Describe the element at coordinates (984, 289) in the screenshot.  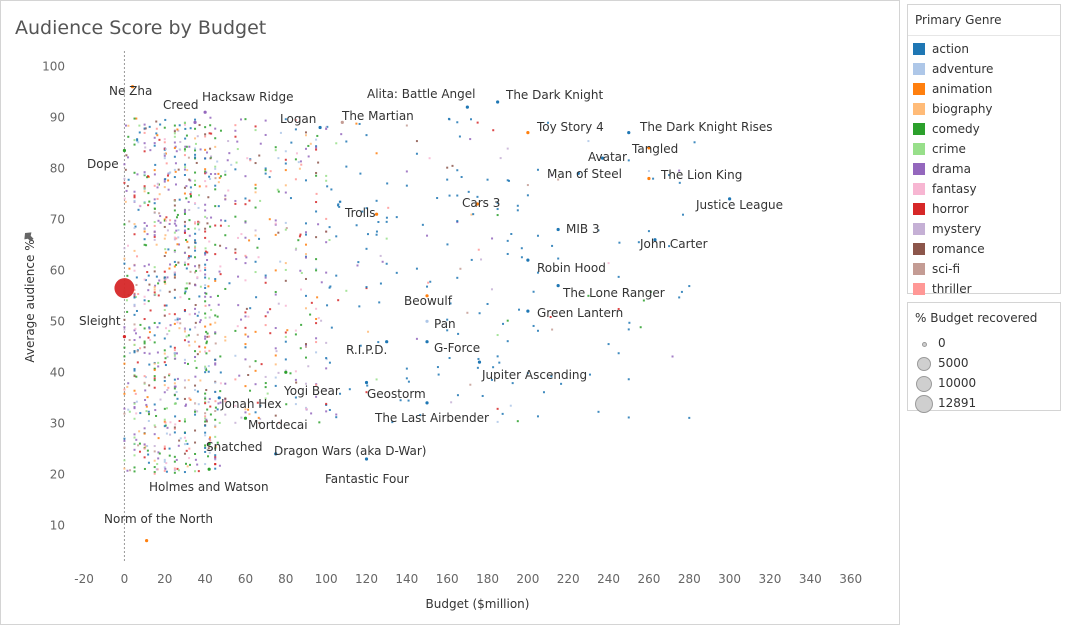
I see `legend-item-thriller: thriller` at that location.